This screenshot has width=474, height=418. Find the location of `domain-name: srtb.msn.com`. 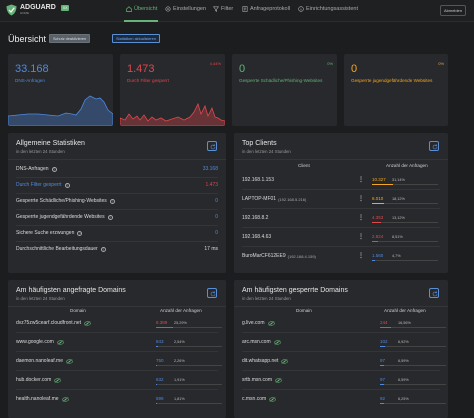

domain-name: srtb.msn.com is located at coordinates (257, 380).